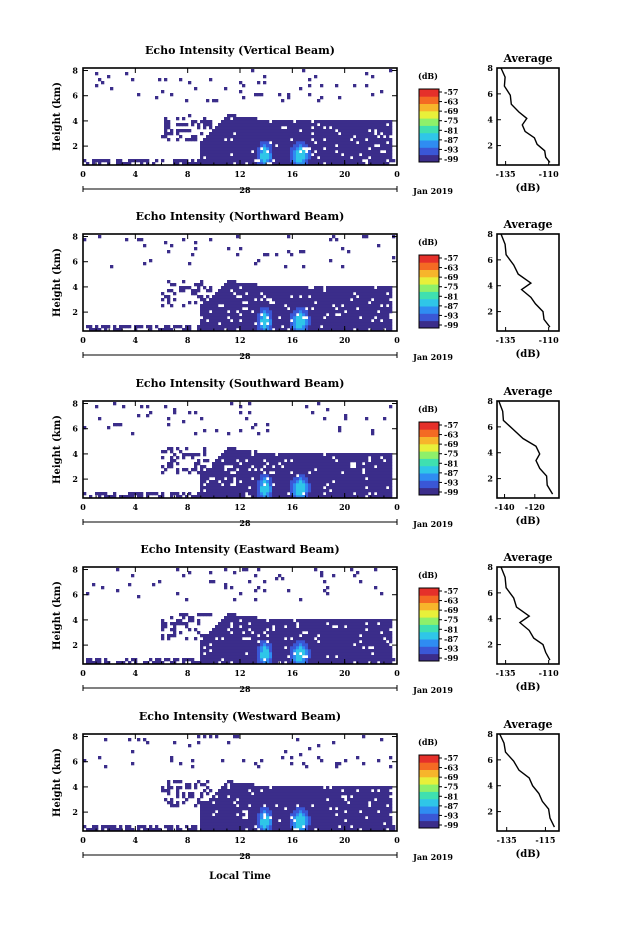 Image resolution: width=618 pixels, height=929 pixels. I want to click on colorbar-tick-label: -57, so click(451, 258).